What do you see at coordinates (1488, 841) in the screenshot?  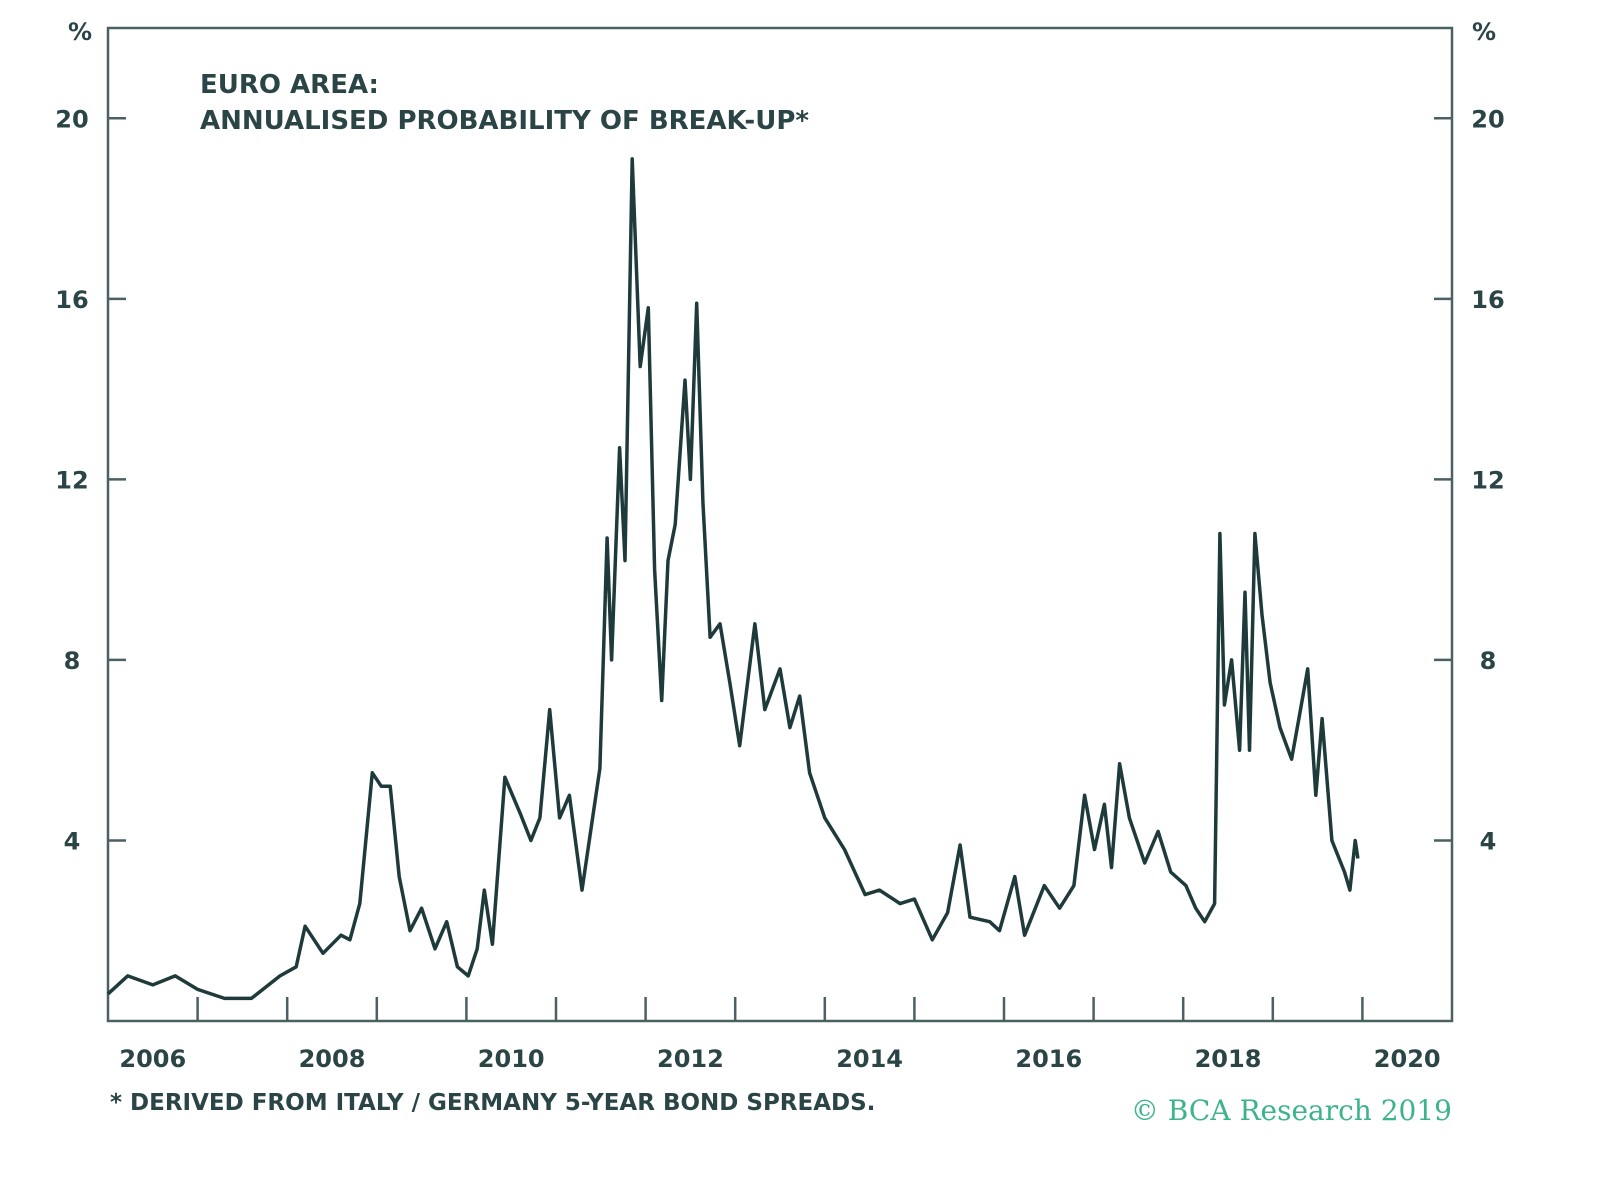 I see `y-tick-label-right: 4` at bounding box center [1488, 841].